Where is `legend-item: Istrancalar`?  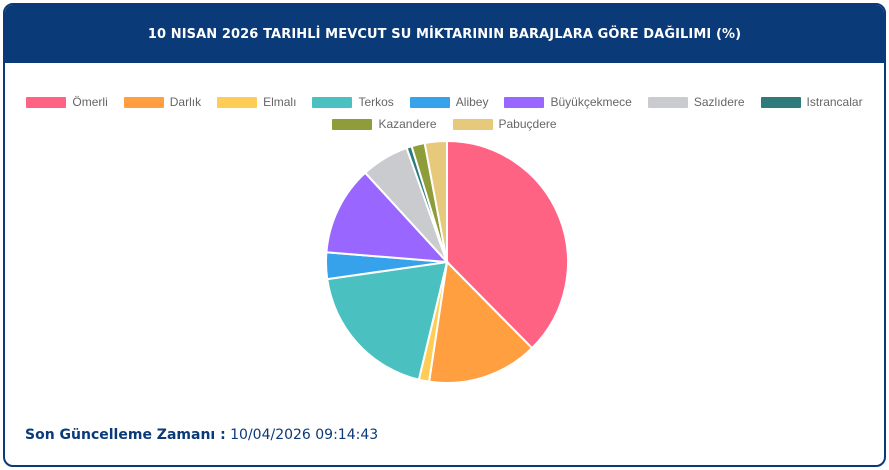
legend-item: Istrancalar is located at coordinates (811, 102).